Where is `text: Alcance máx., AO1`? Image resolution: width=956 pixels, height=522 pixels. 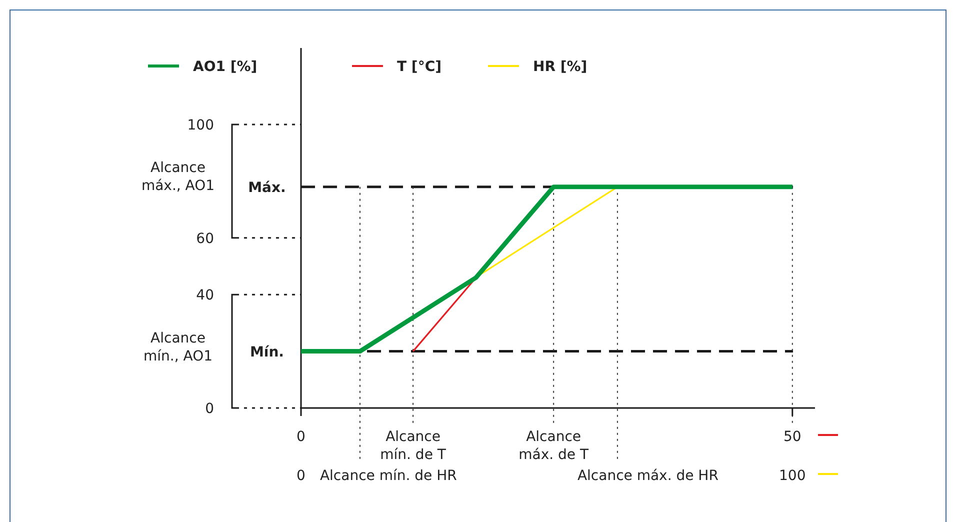 text: Alcance máx., AO1 is located at coordinates (178, 177).